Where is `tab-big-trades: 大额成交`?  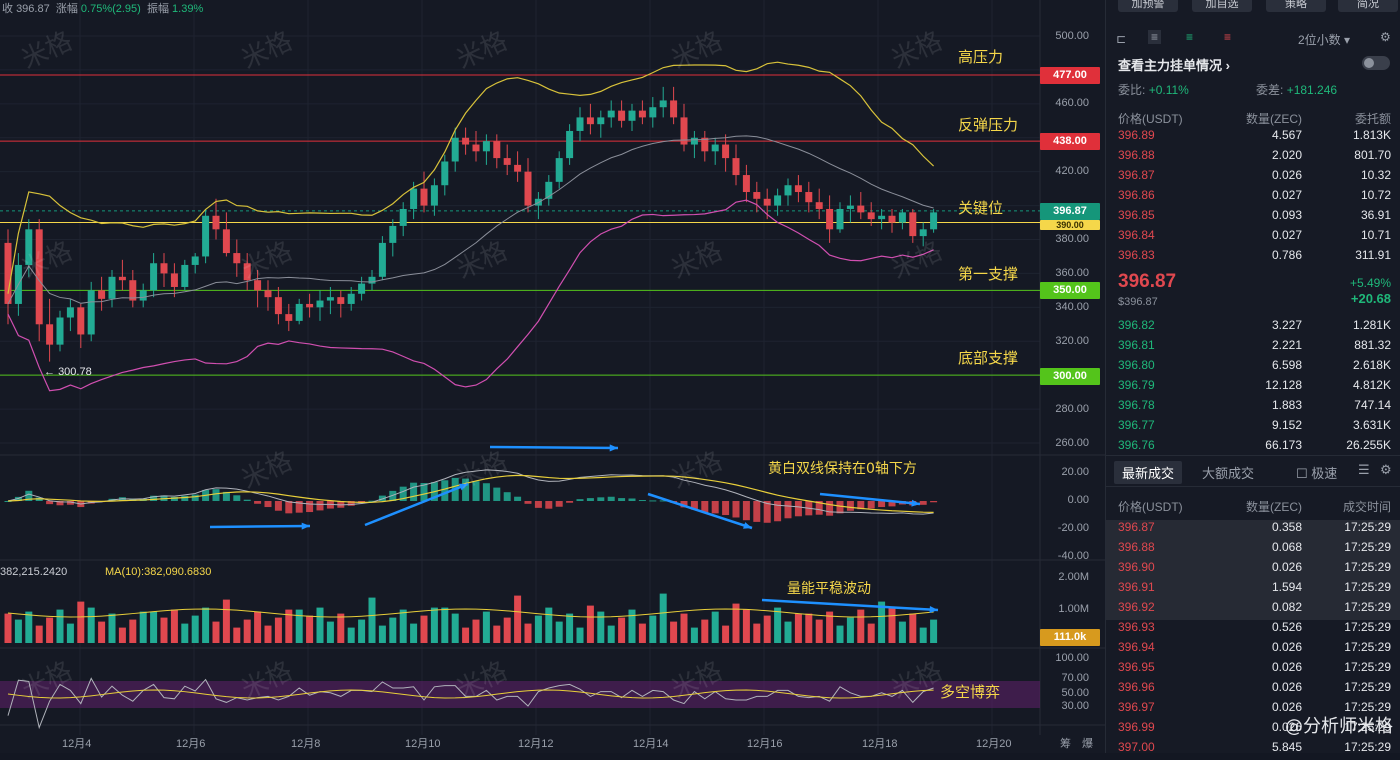 tab-big-trades: 大额成交 is located at coordinates (1228, 473).